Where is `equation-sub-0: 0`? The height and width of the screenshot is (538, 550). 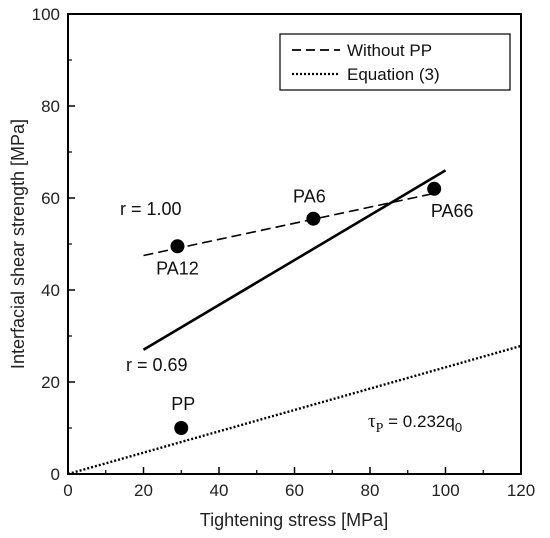 equation-sub-0: 0 is located at coordinates (458, 427).